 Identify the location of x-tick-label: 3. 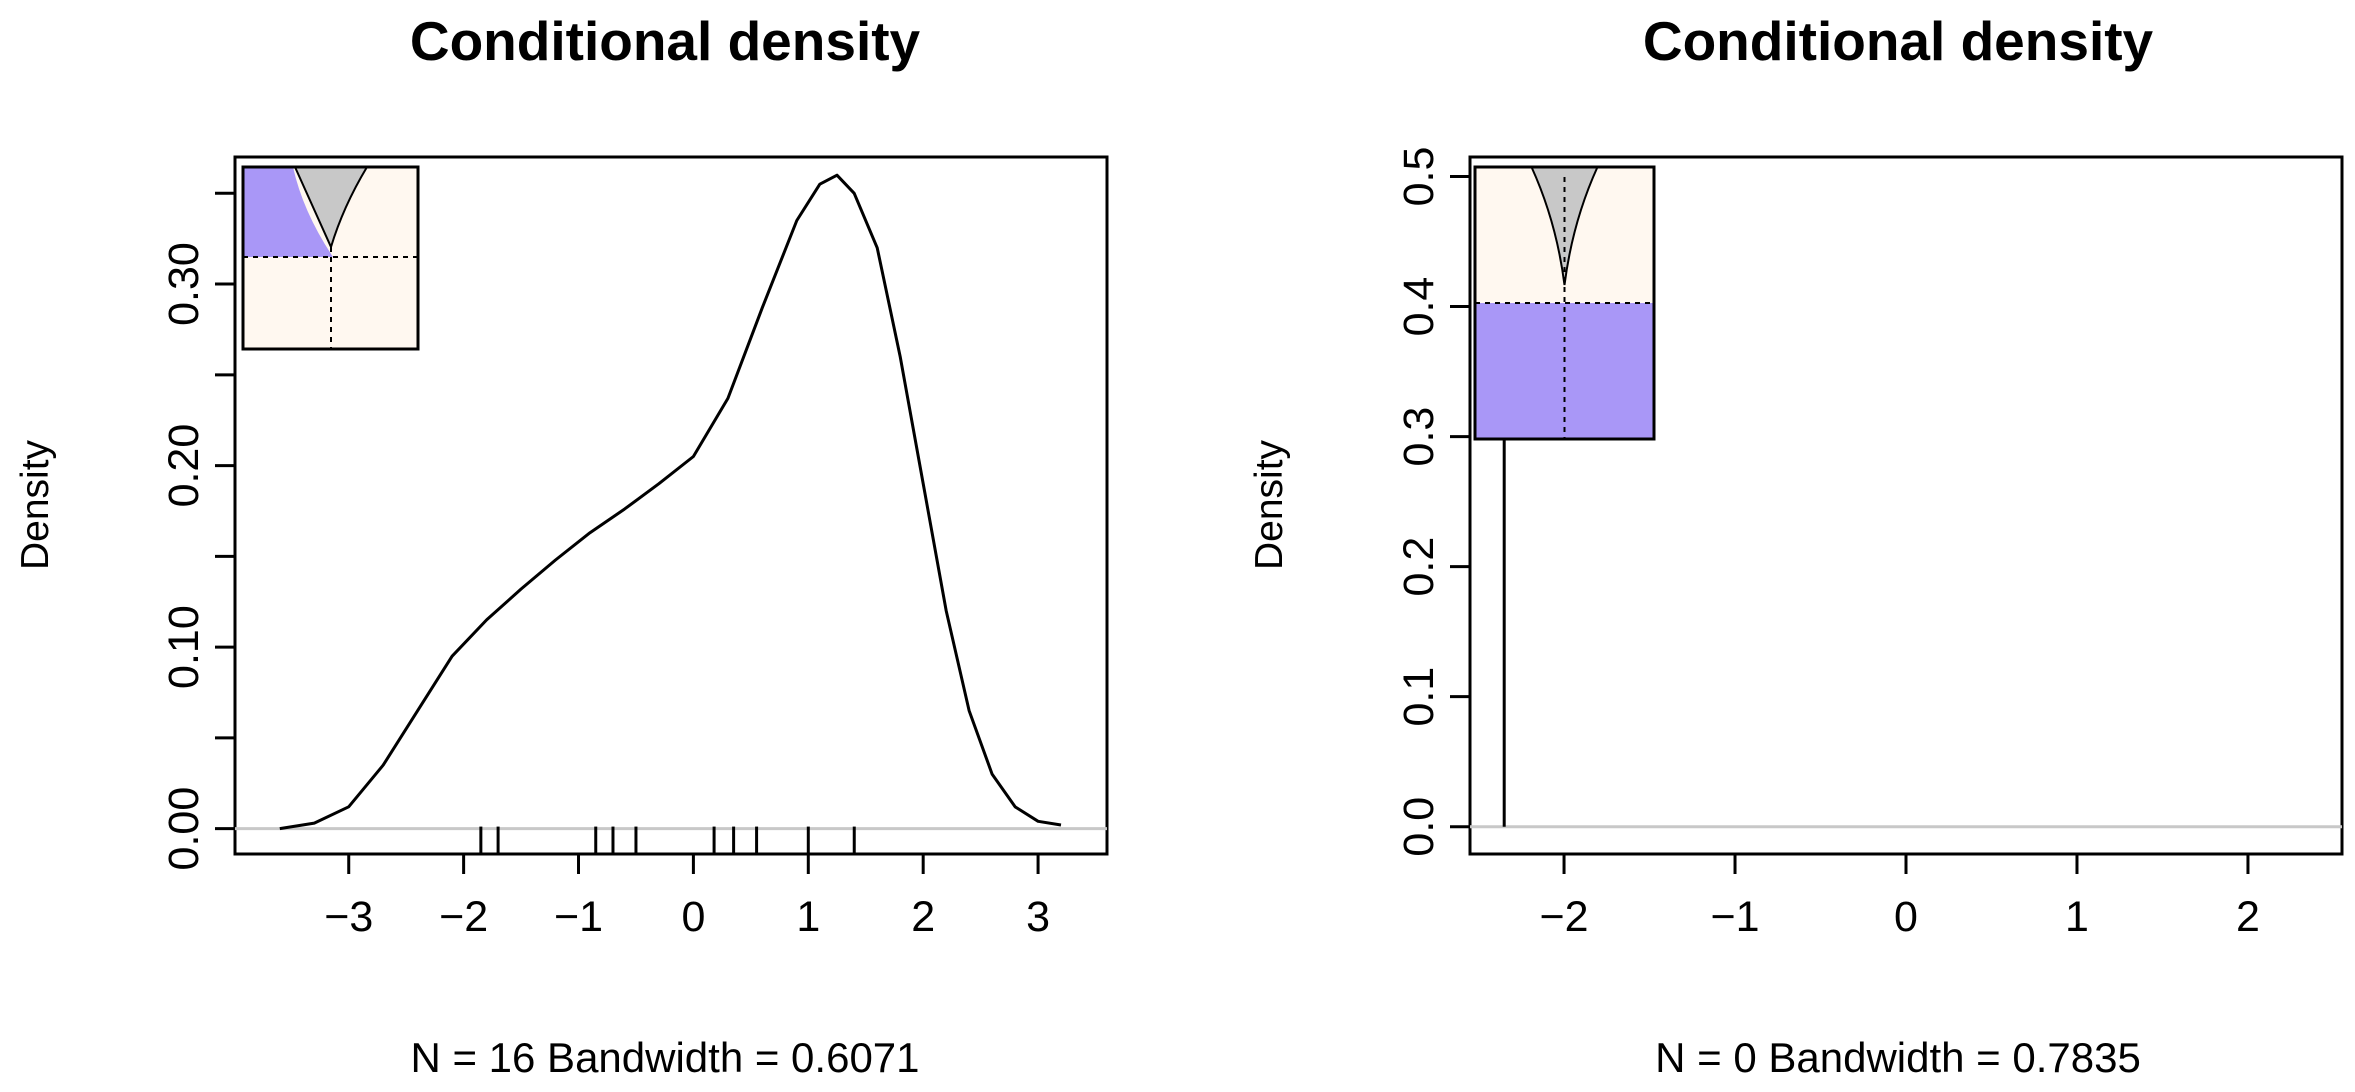
(1038, 917).